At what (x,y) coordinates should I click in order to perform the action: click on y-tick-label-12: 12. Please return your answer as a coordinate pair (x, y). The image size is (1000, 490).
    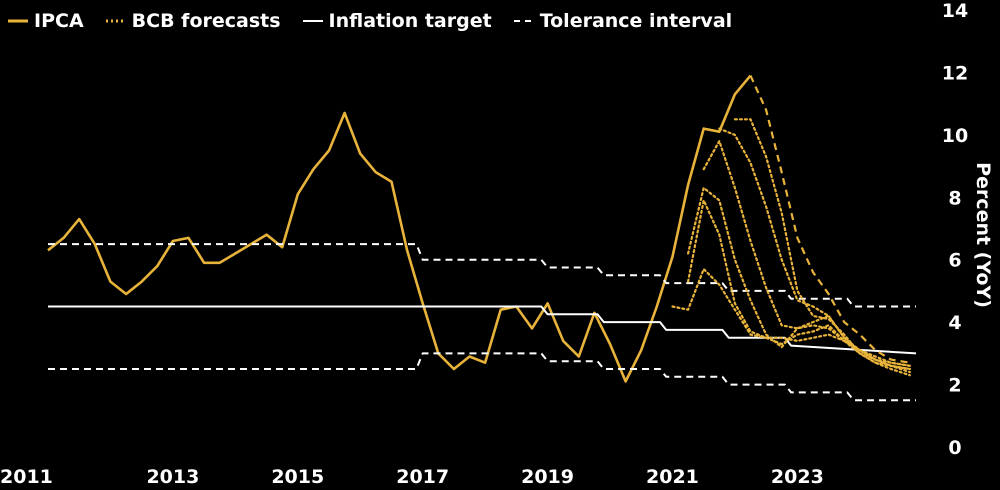
    Looking at the image, I should click on (955, 73).